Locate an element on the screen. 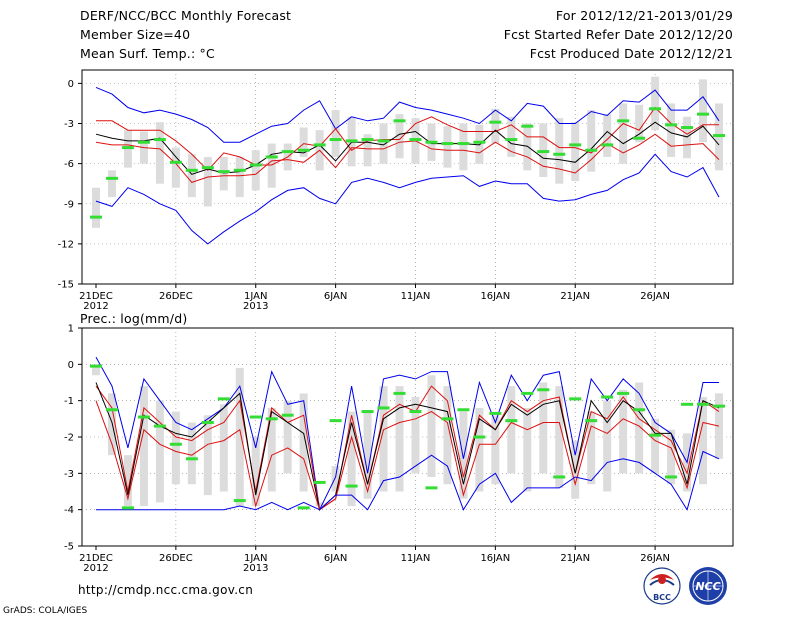  header-produced-date: Fcst Produced Date 2012/12/21 is located at coordinates (631, 53).